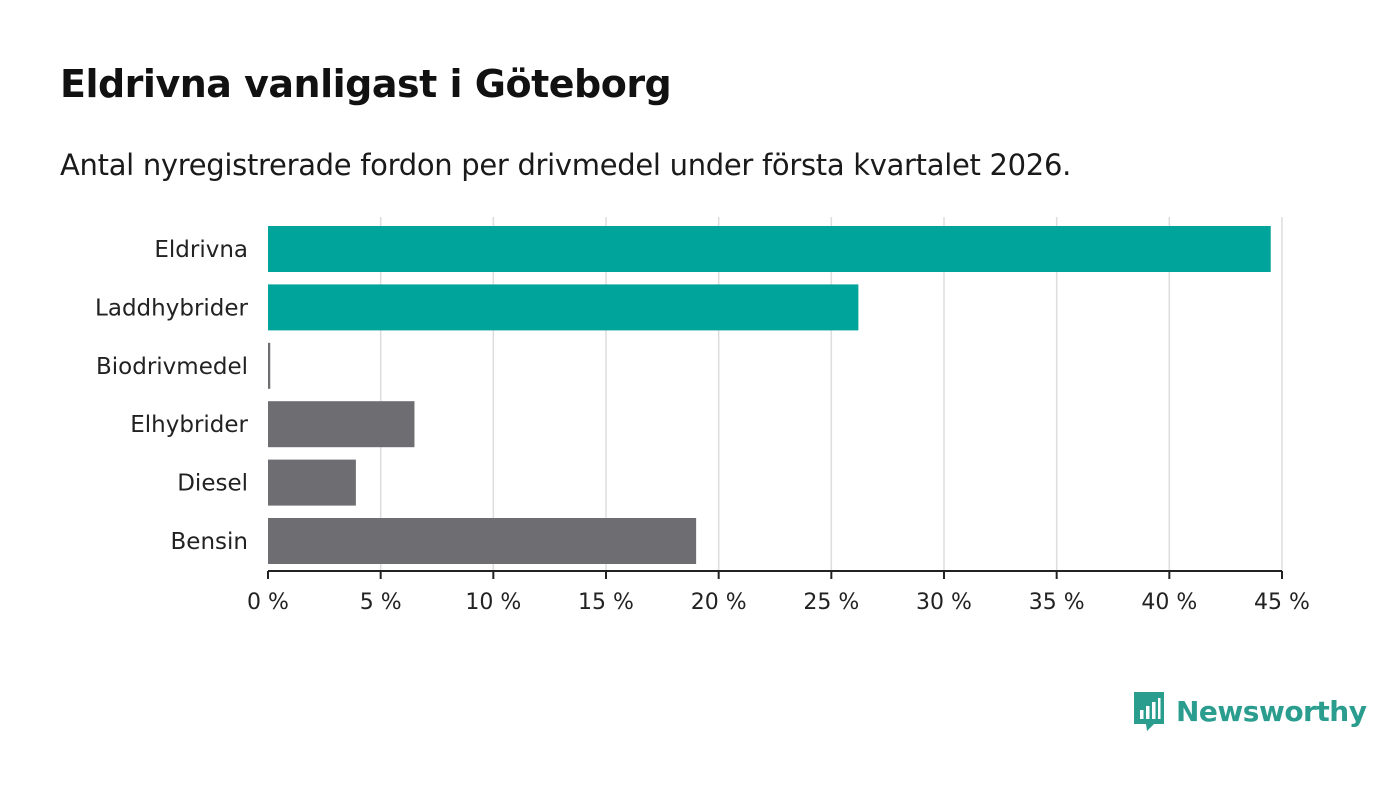 This screenshot has height=793, width=1400. I want to click on bar-biodrivmedel, so click(269, 365).